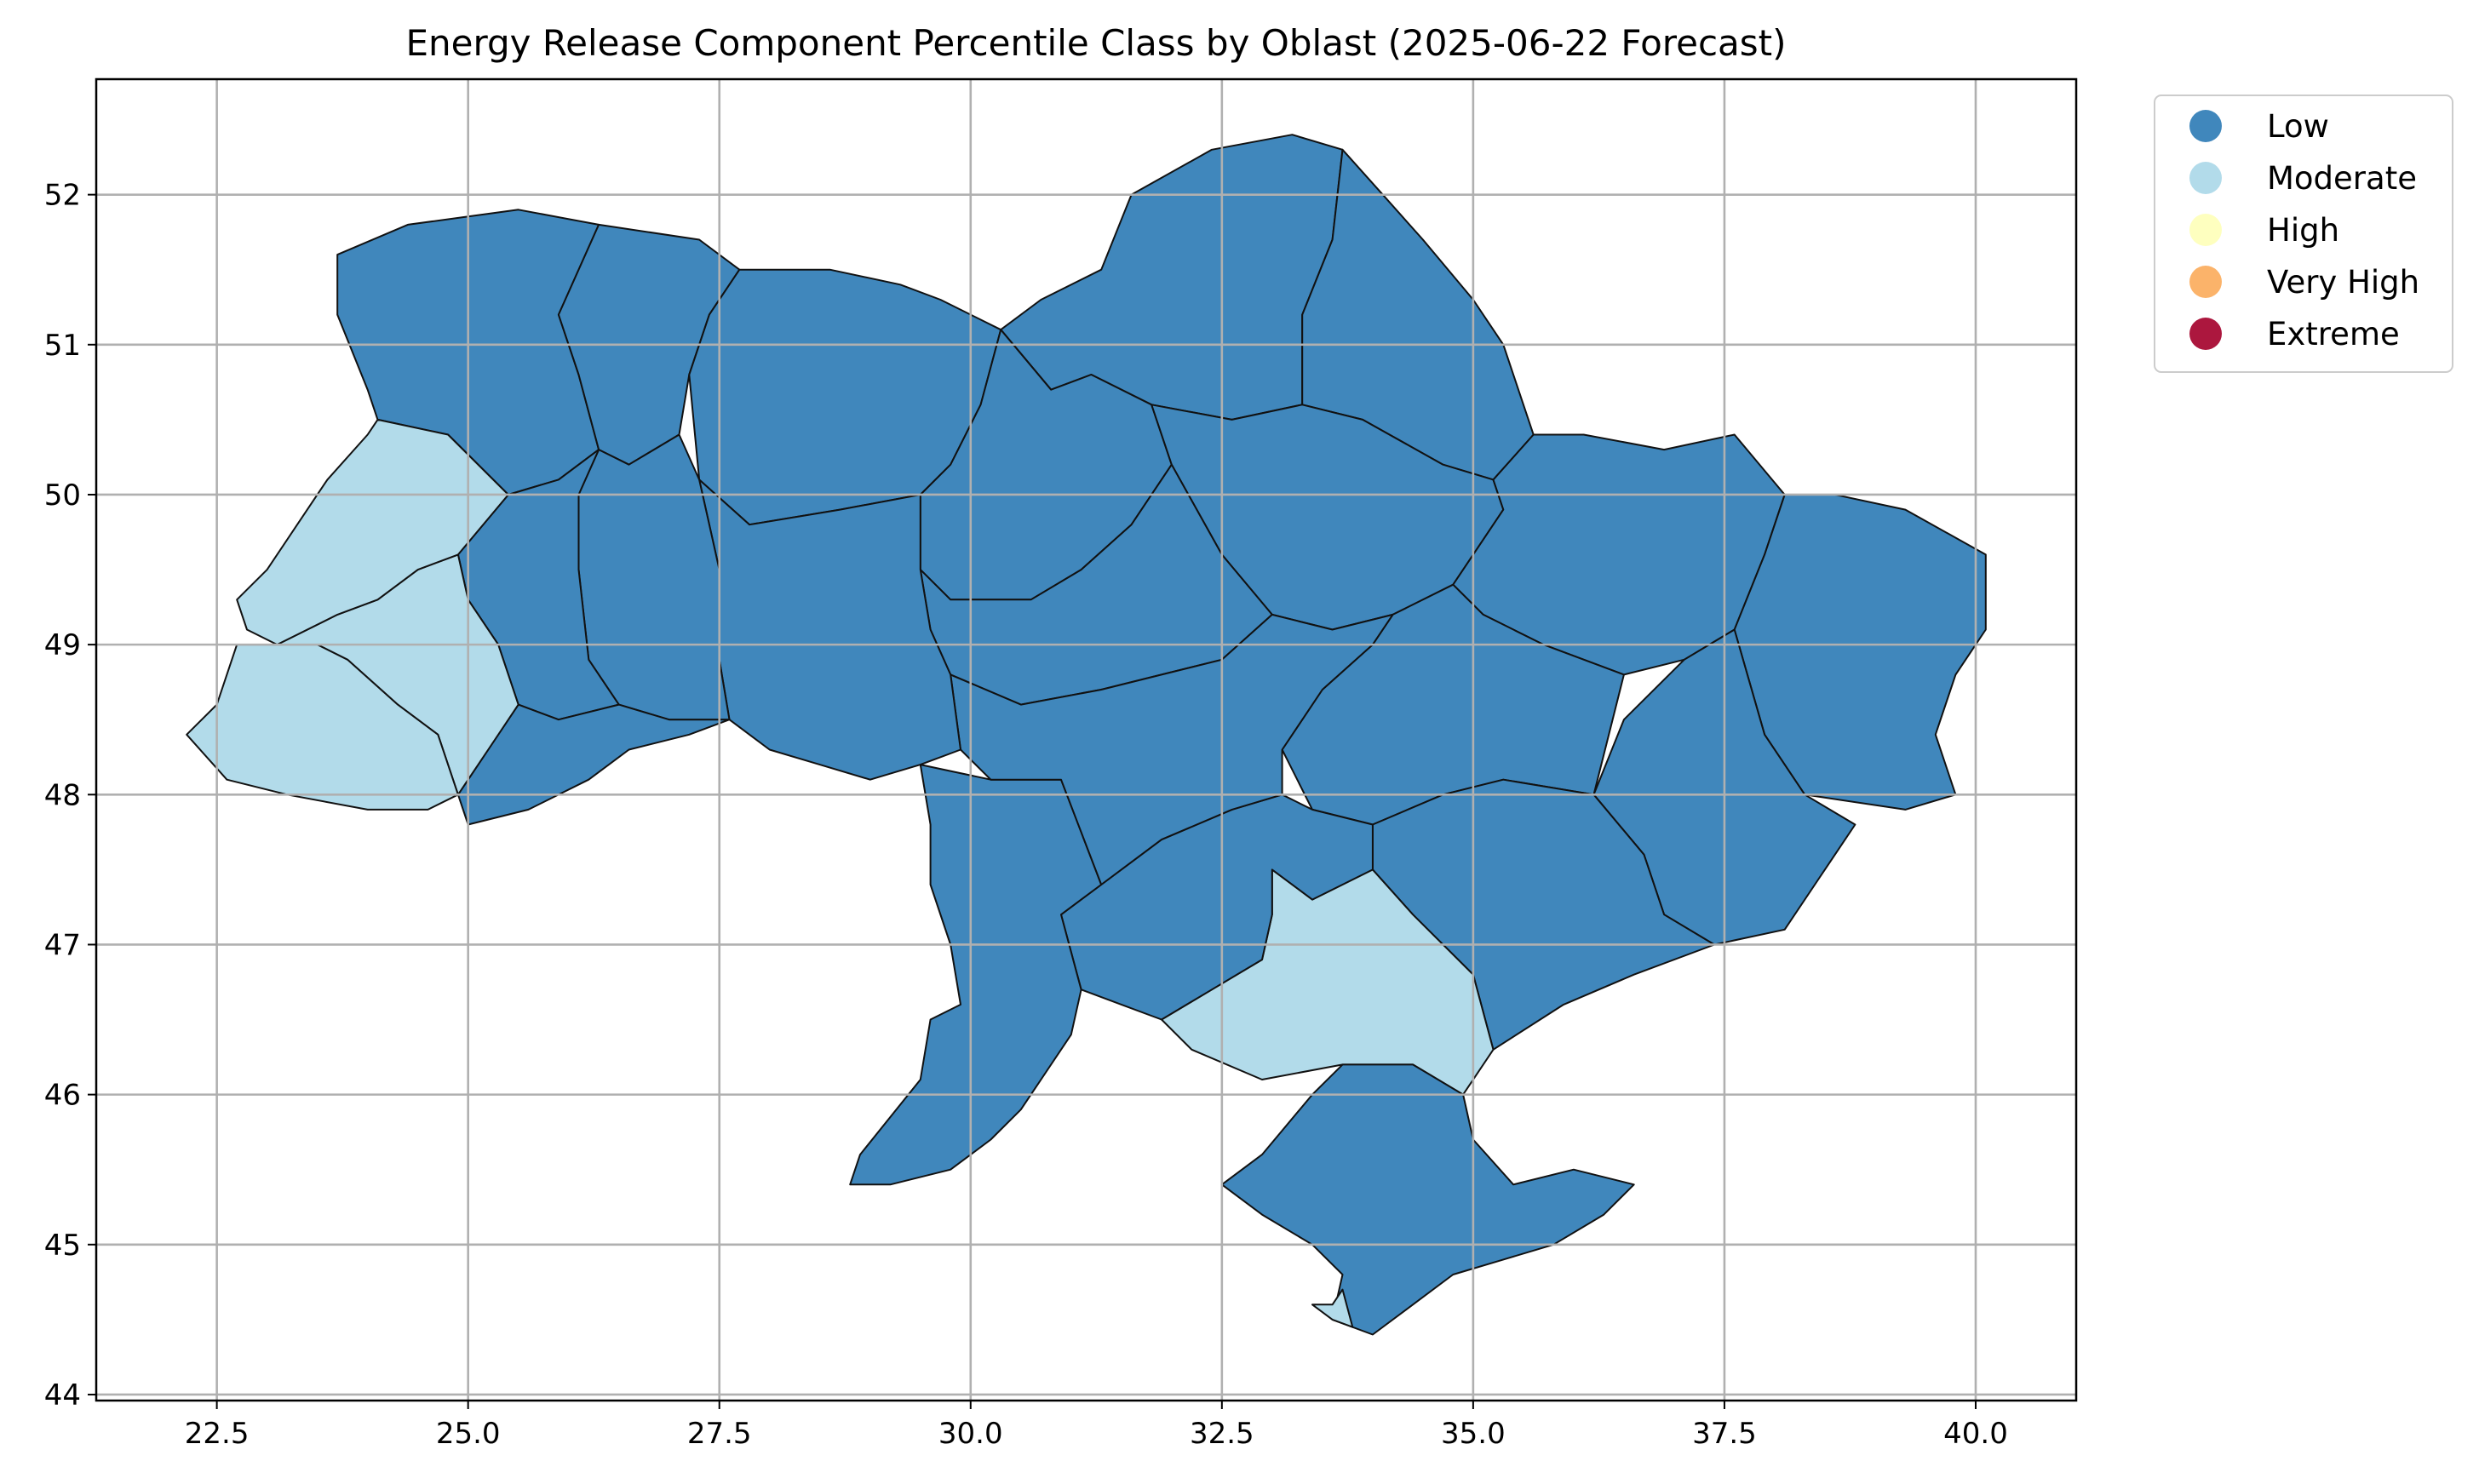 The width and height of the screenshot is (2479, 1484). Describe the element at coordinates (1222, 1434) in the screenshot. I see `x-tick-label: 32.5` at that location.